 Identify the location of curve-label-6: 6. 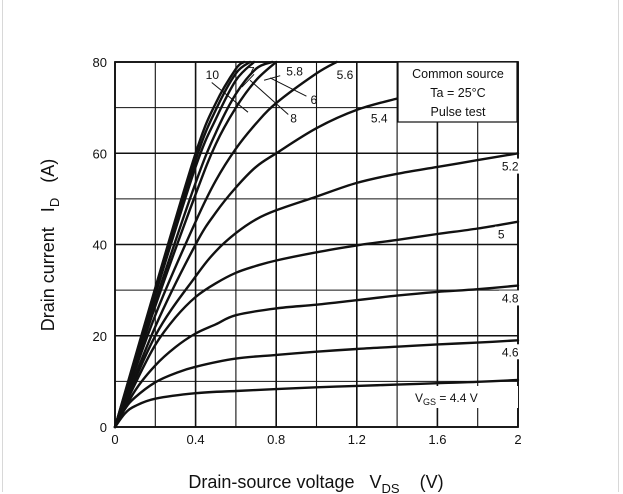
(313, 100).